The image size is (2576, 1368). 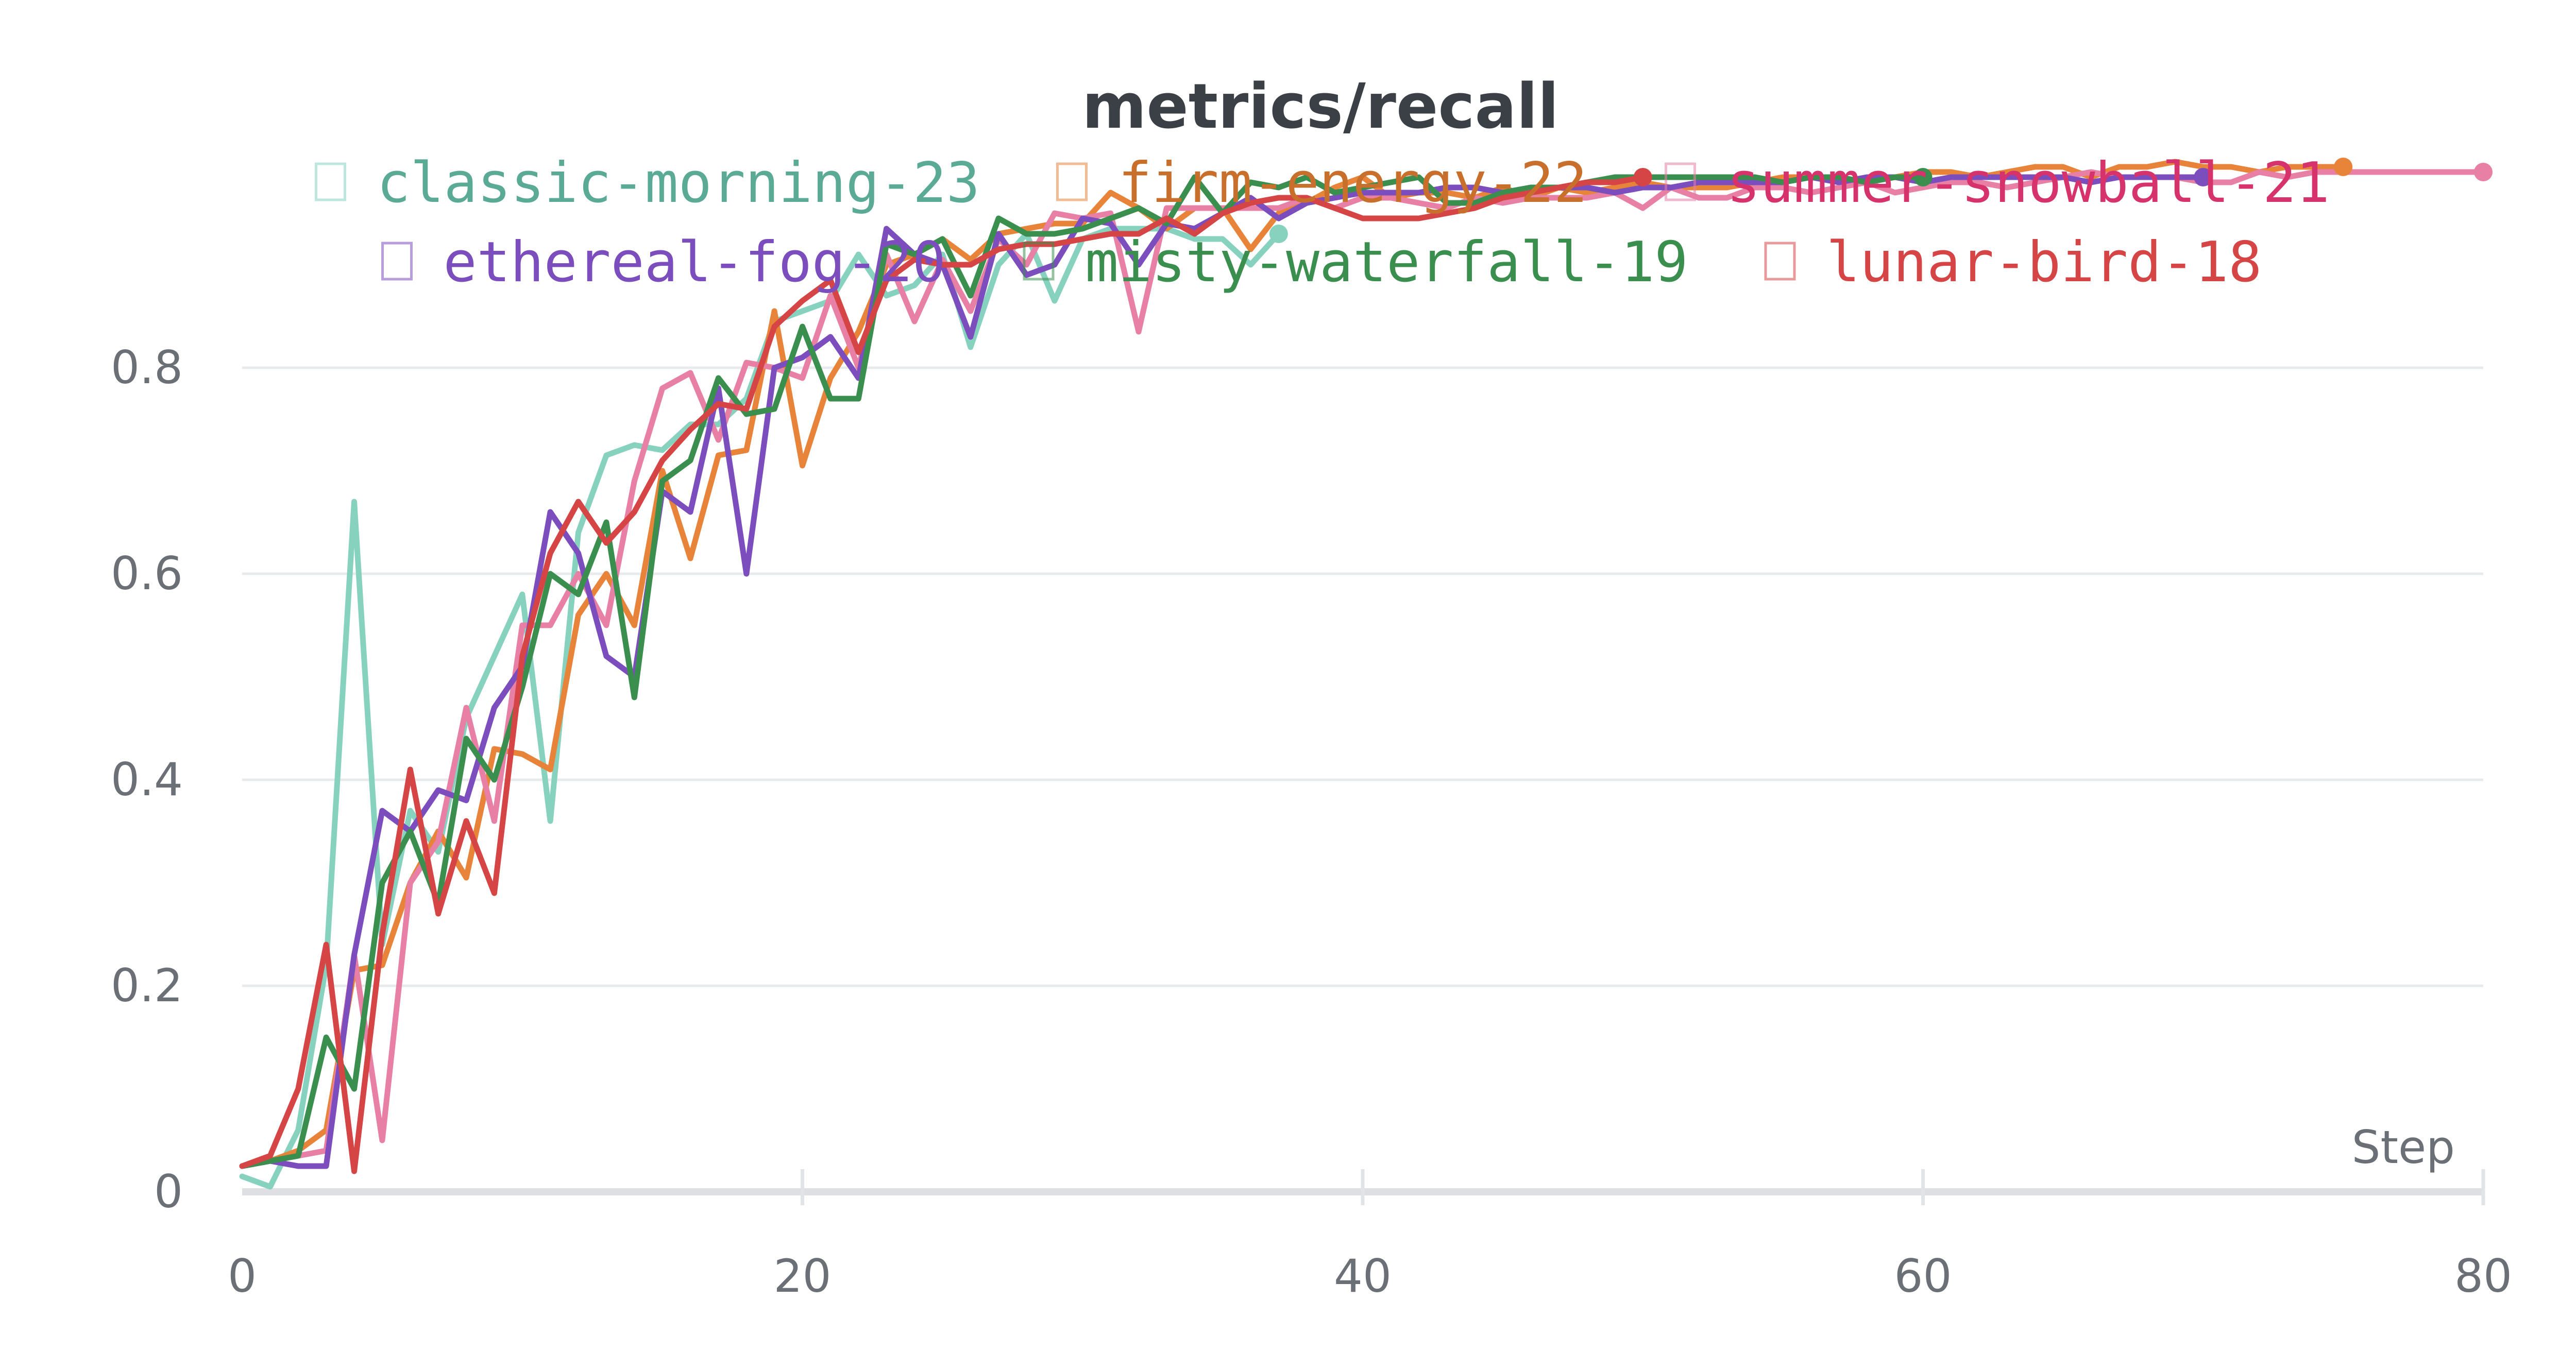 I want to click on y-tick-label: 0.6, so click(x=147, y=573).